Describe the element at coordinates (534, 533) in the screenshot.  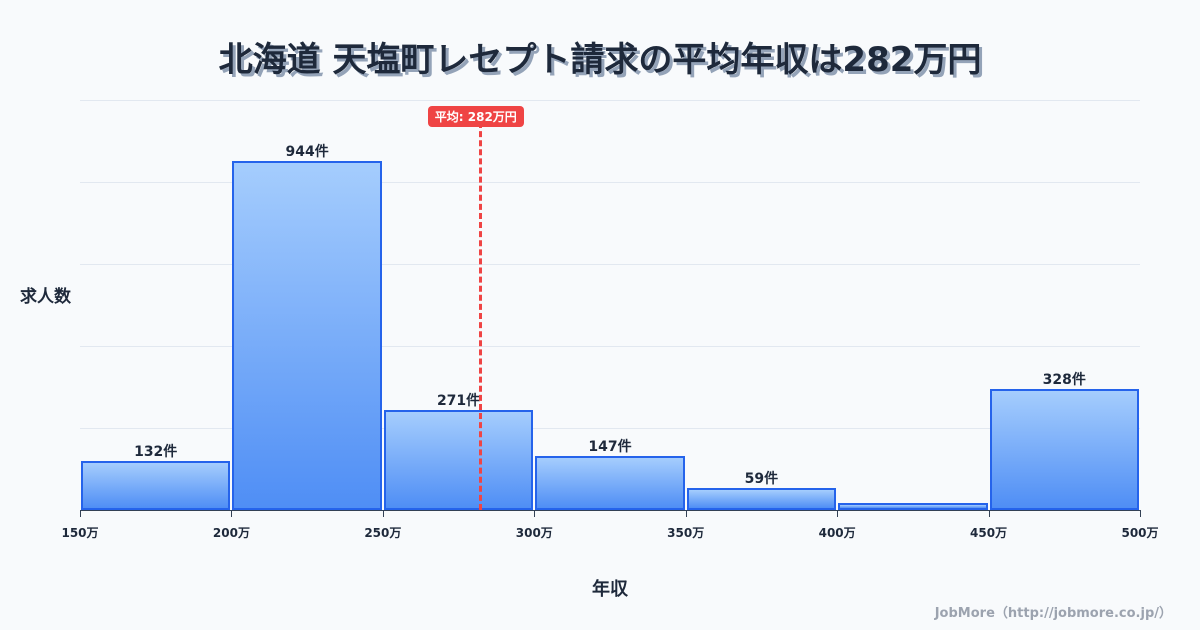
I see `x-tick-label: 300万` at that location.